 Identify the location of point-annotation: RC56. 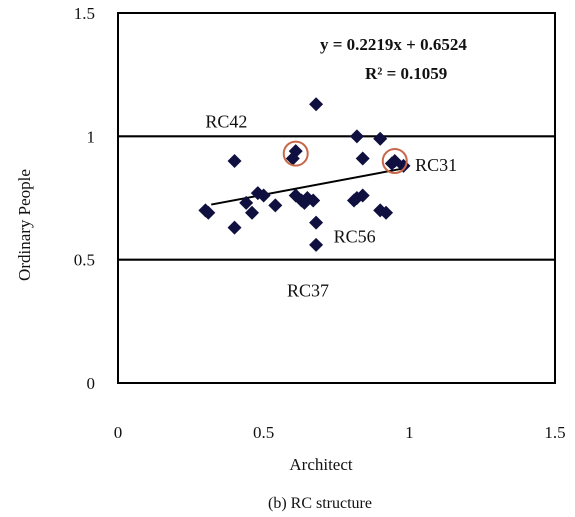
(355, 236).